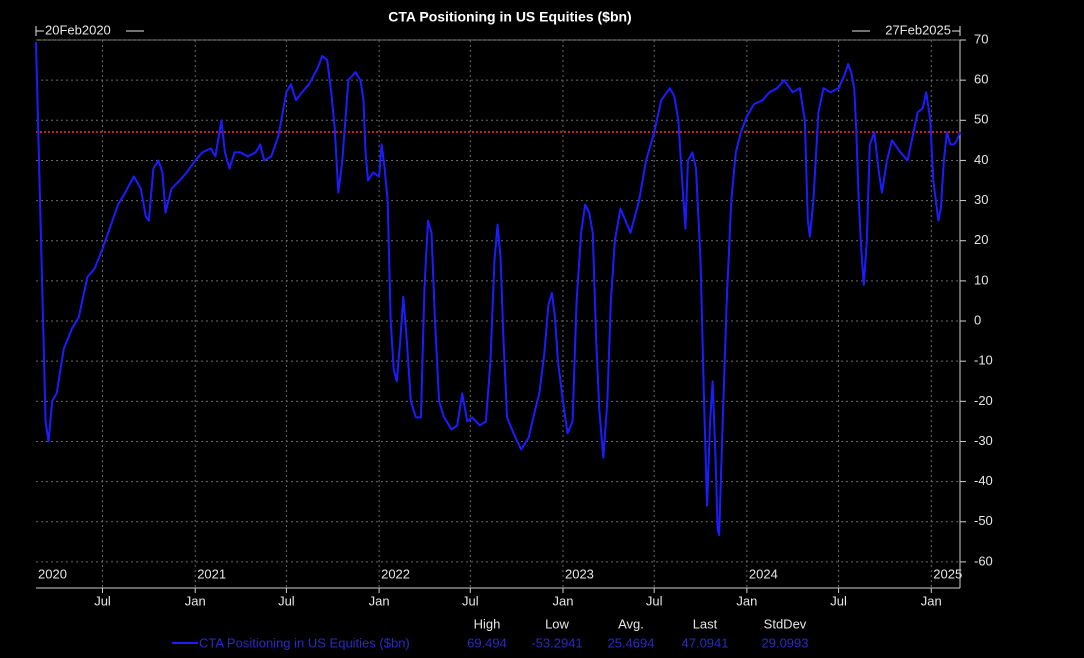 This screenshot has height=658, width=1084. Describe the element at coordinates (983, 560) in the screenshot. I see `y-tick-label: -60` at that location.